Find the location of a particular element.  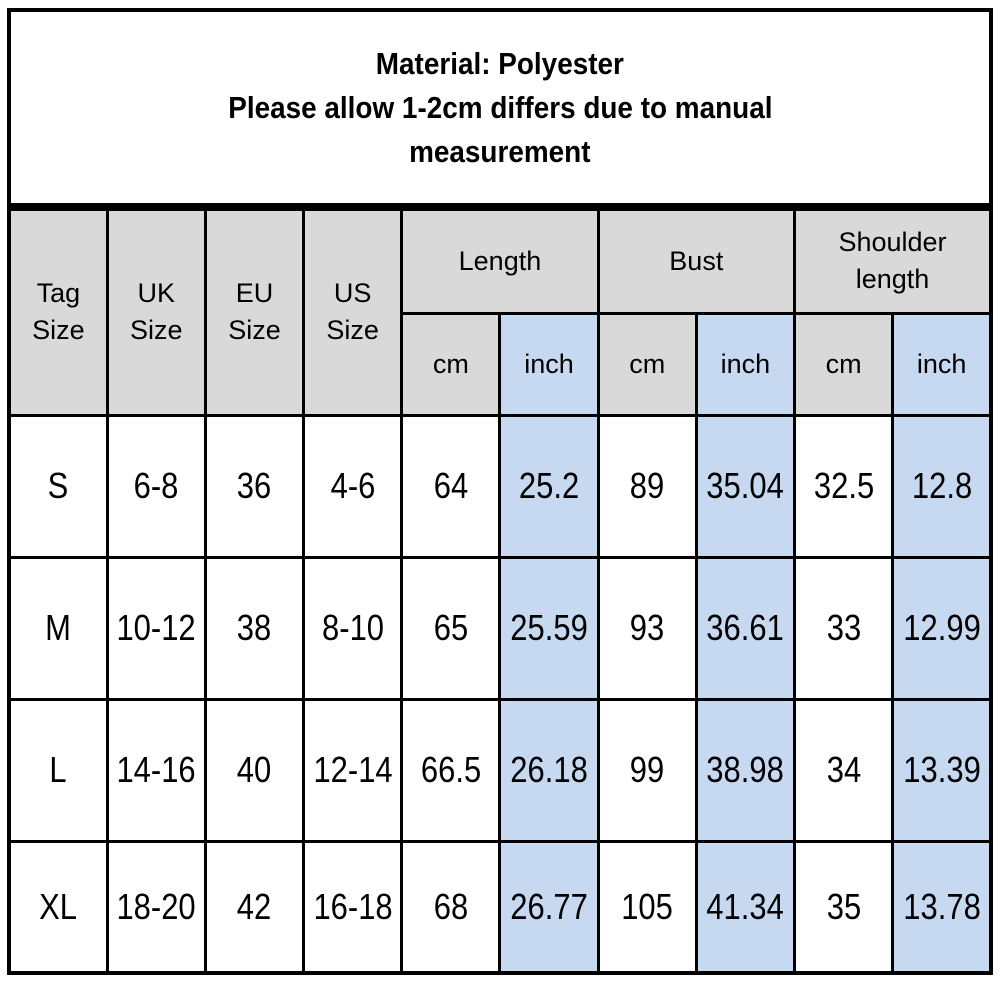

cell-eu-size: 36 is located at coordinates (254, 486).